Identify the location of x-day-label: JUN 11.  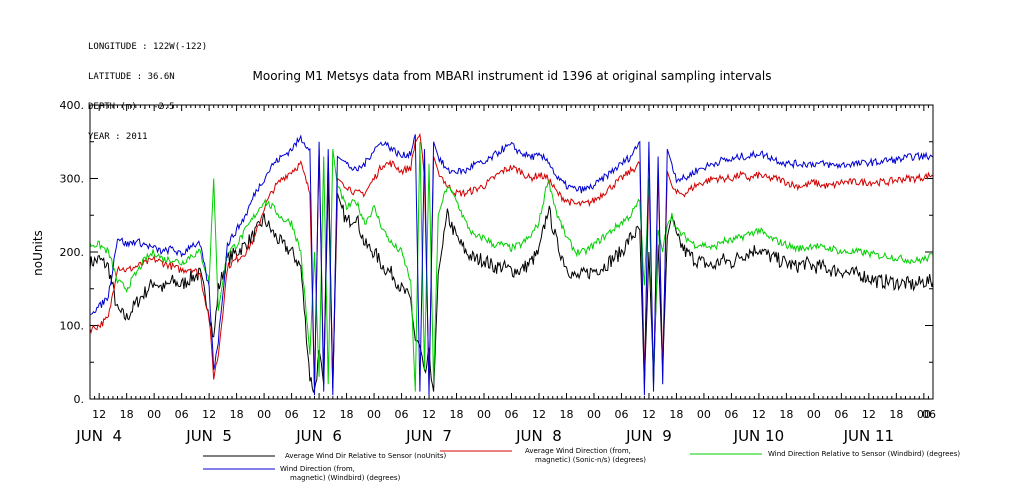
(868, 436).